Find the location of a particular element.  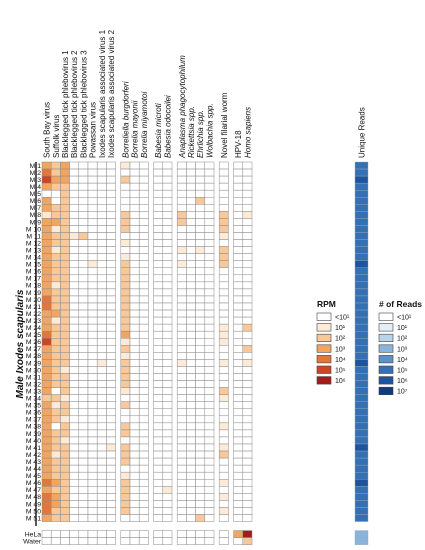

reads-legend-swatch is located at coordinates (386, 391).